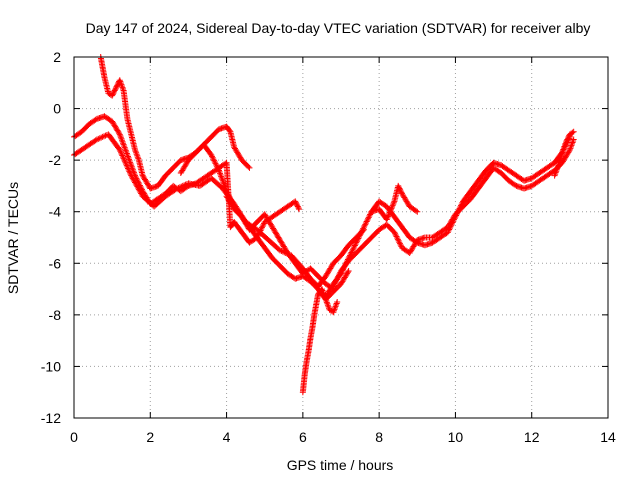 The height and width of the screenshot is (480, 640). I want to click on y-tick-label: -8, so click(55, 315).